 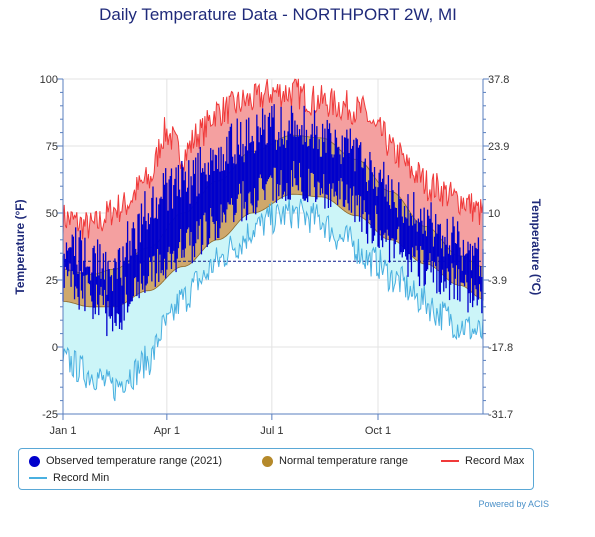 What do you see at coordinates (450, 461) in the screenshot?
I see `record-max-line-icon` at bounding box center [450, 461].